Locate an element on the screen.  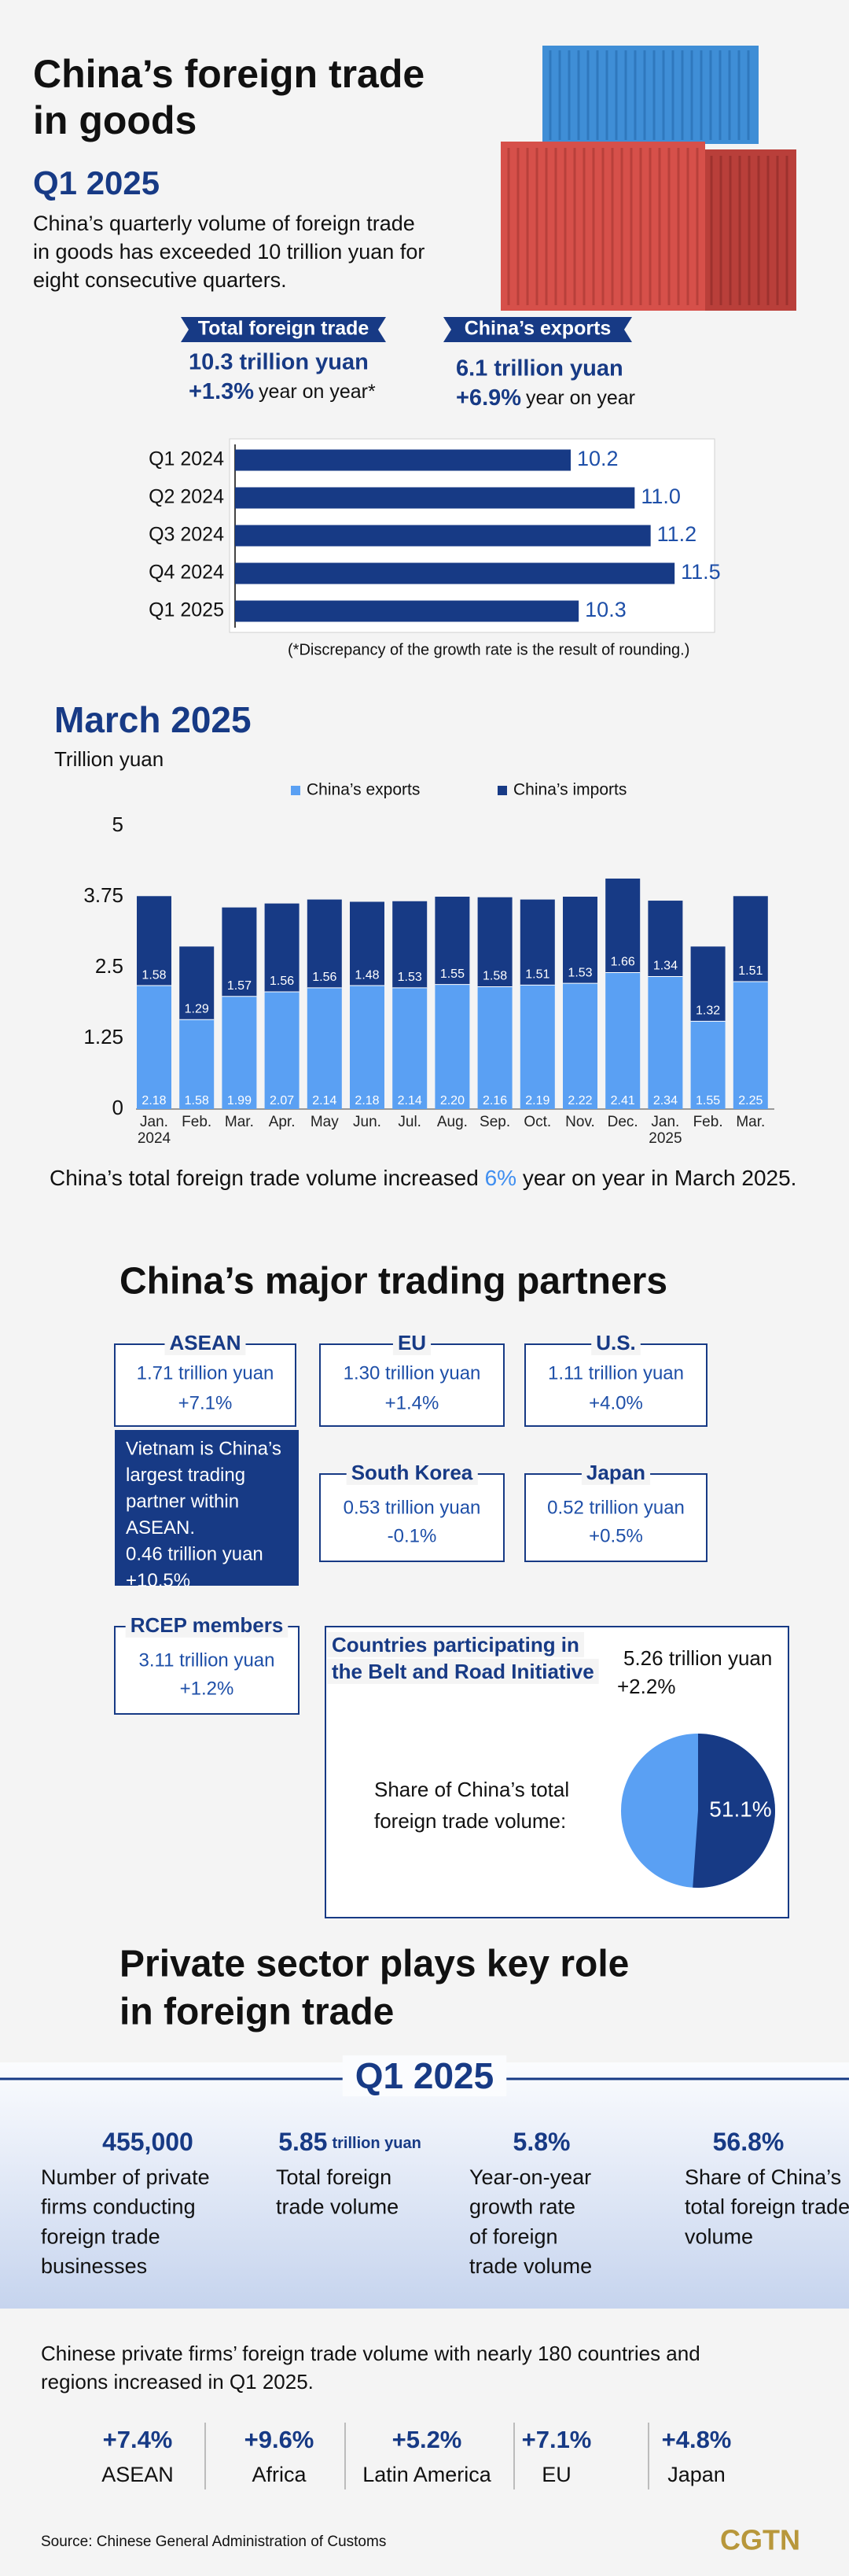
partner-name: South Korea is located at coordinates (412, 1472).